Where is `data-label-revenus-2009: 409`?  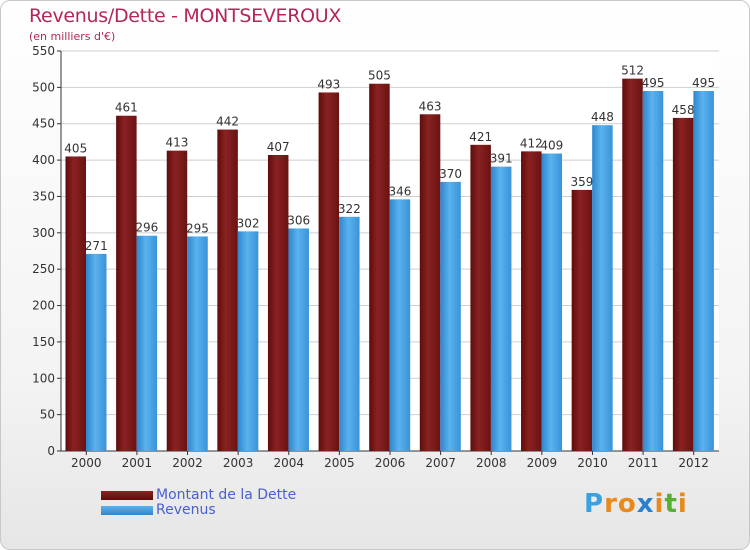 data-label-revenus-2009: 409 is located at coordinates (551, 146).